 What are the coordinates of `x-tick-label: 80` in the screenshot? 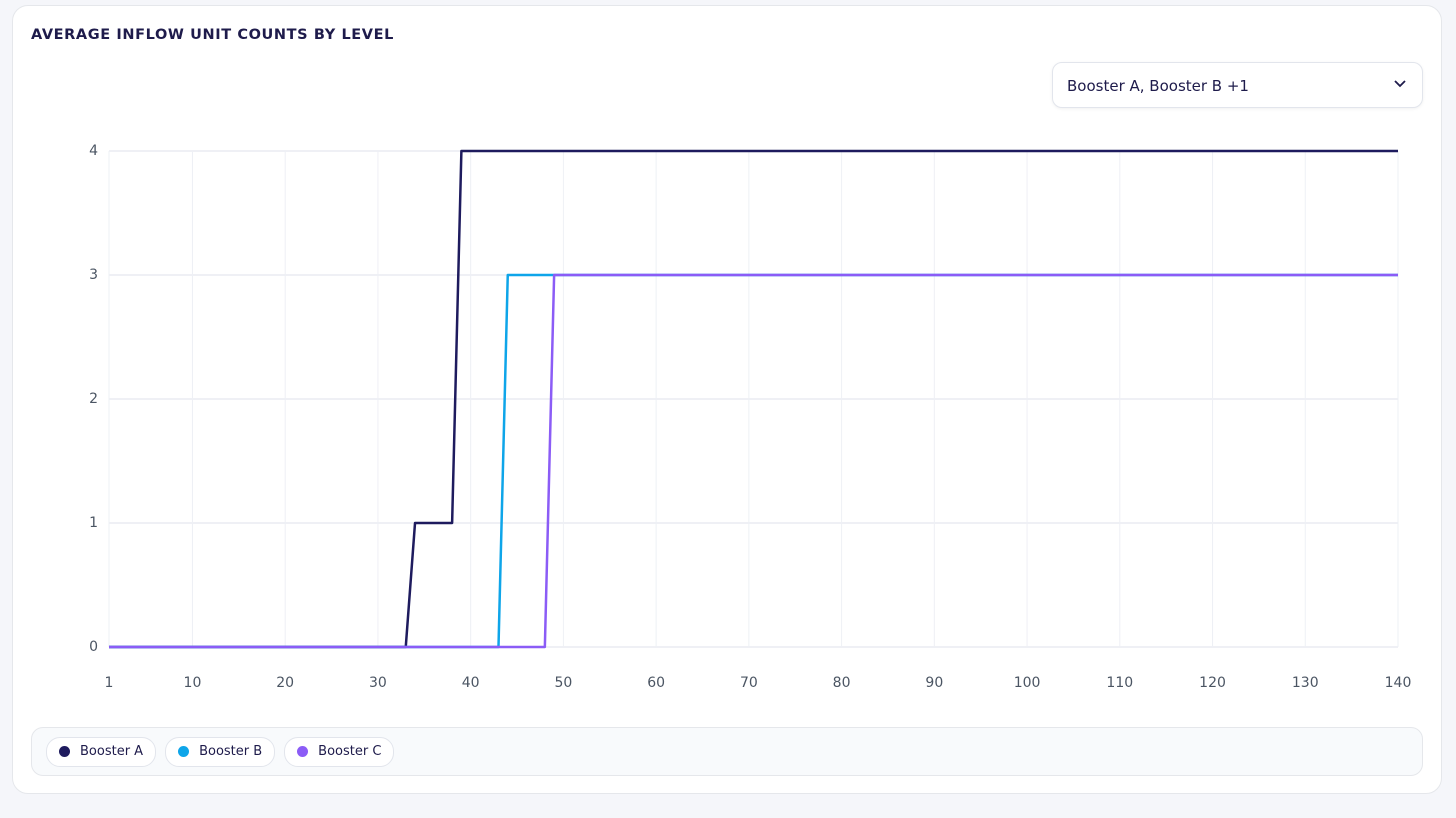 It's located at (842, 683).